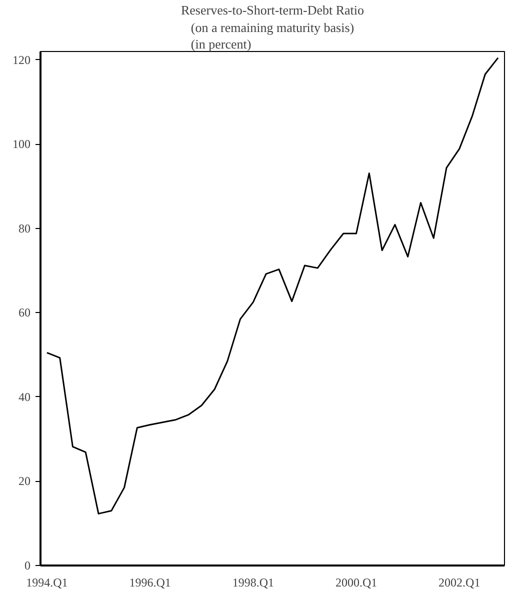 The height and width of the screenshot is (595, 508). Describe the element at coordinates (27, 565) in the screenshot. I see `y-tick-label: 0` at that location.